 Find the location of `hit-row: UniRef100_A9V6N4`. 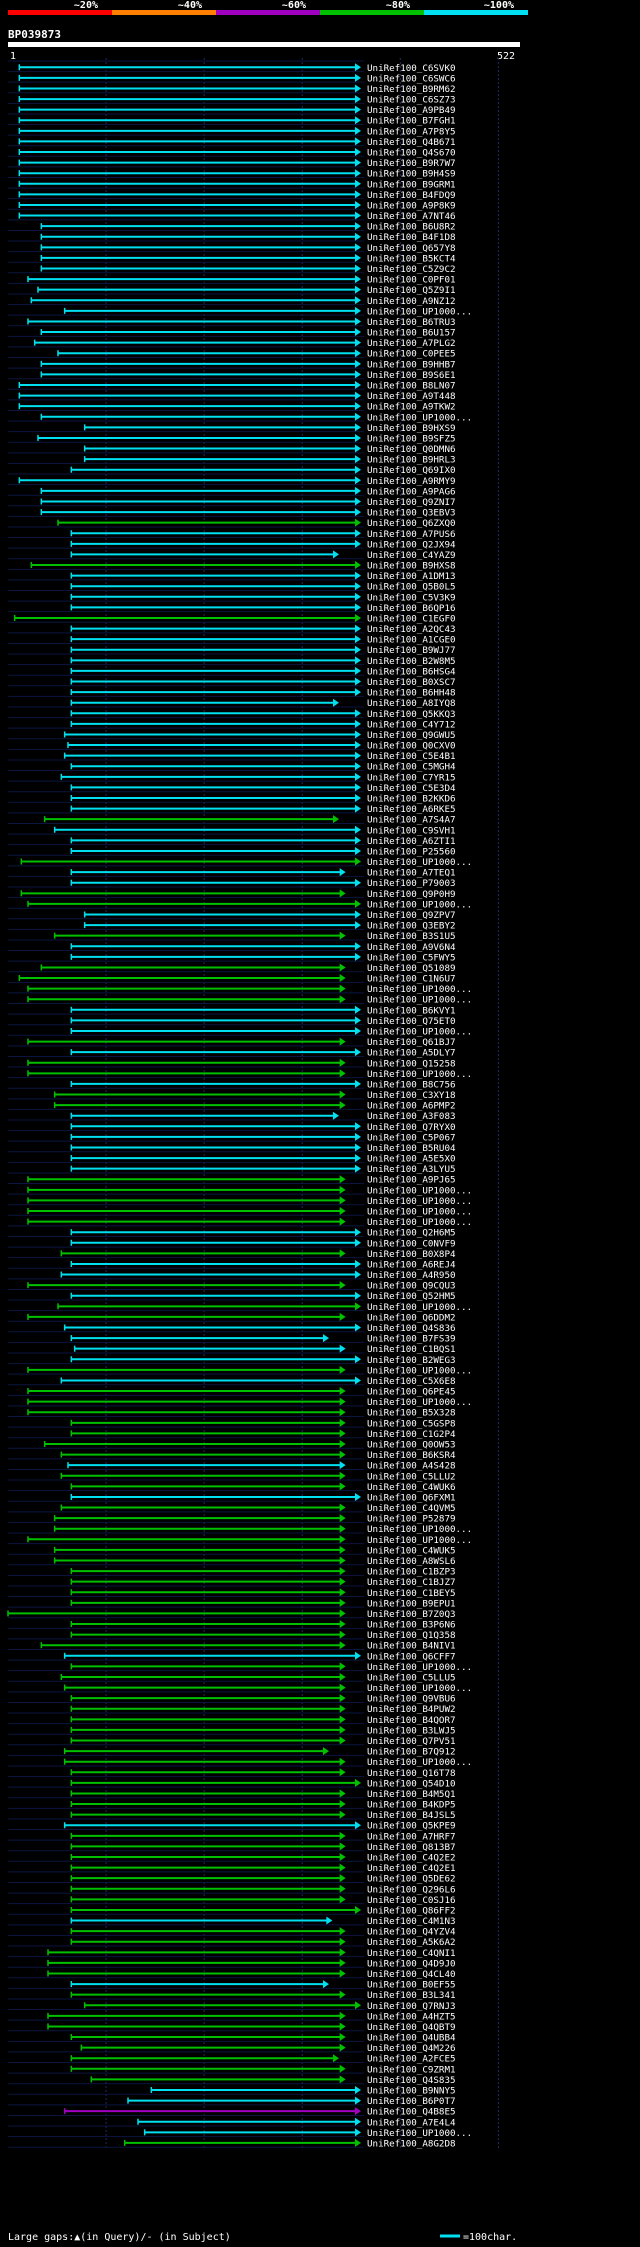

hit-row: UniRef100_A9V6N4 is located at coordinates (263, 947).